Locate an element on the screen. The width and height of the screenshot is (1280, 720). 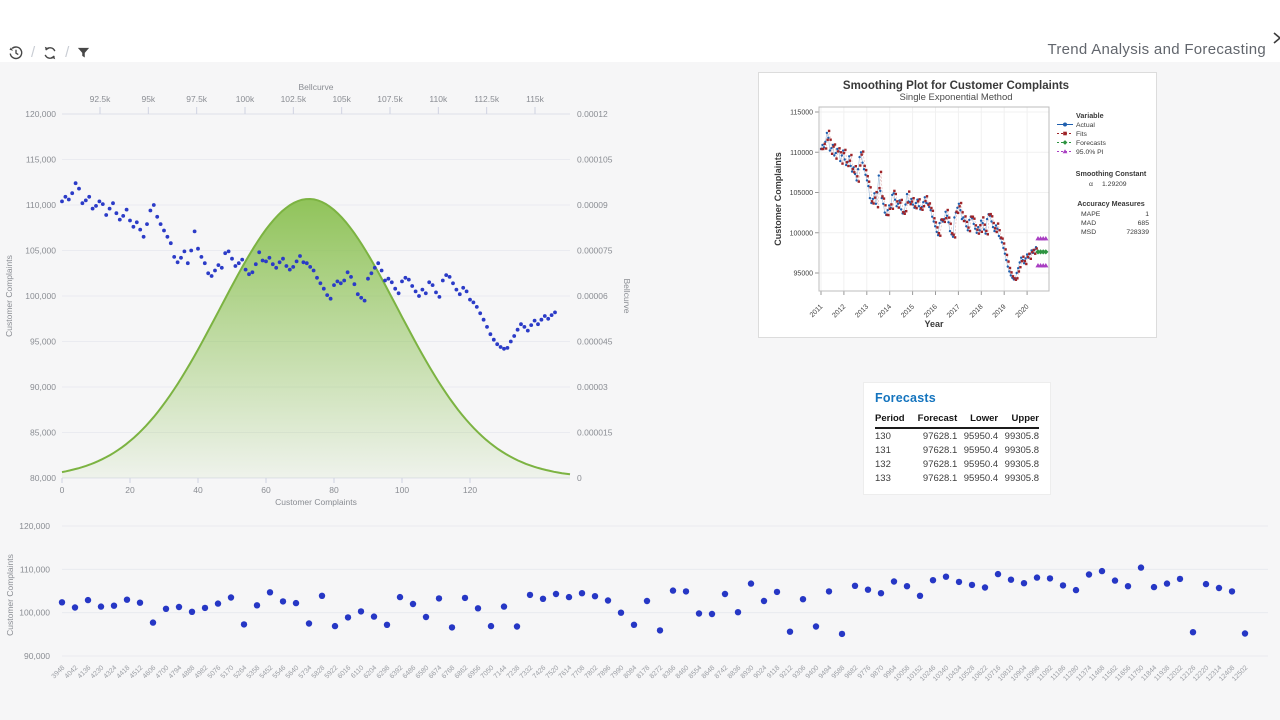
svg-text: 9870 is located at coordinates (878, 672).